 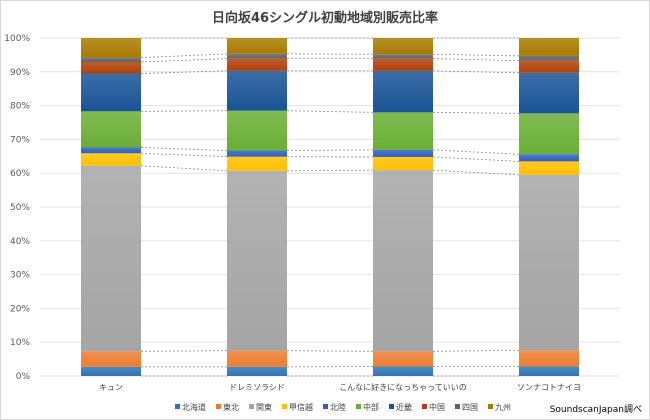 What do you see at coordinates (20, 242) in the screenshot?
I see `y-tick-label: 40%` at bounding box center [20, 242].